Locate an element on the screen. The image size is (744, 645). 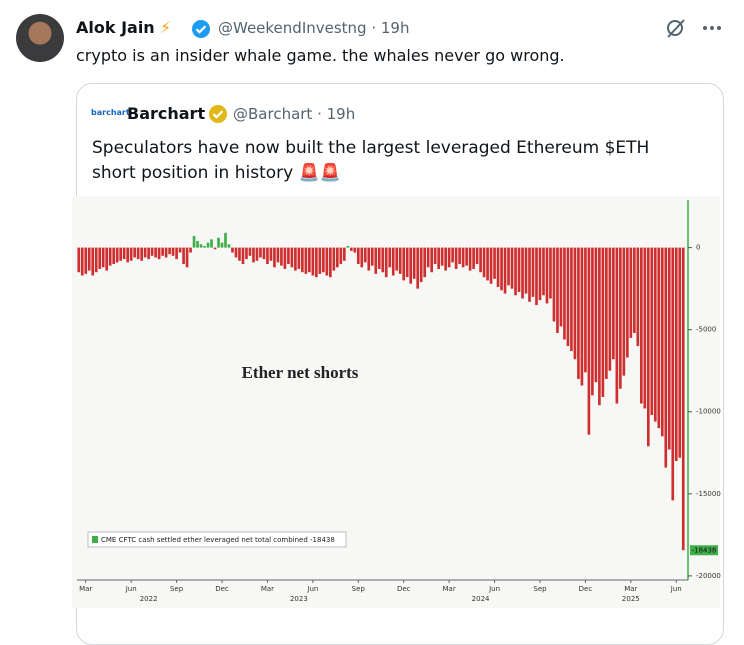
y-tick-label: -10000 is located at coordinates (708, 412).